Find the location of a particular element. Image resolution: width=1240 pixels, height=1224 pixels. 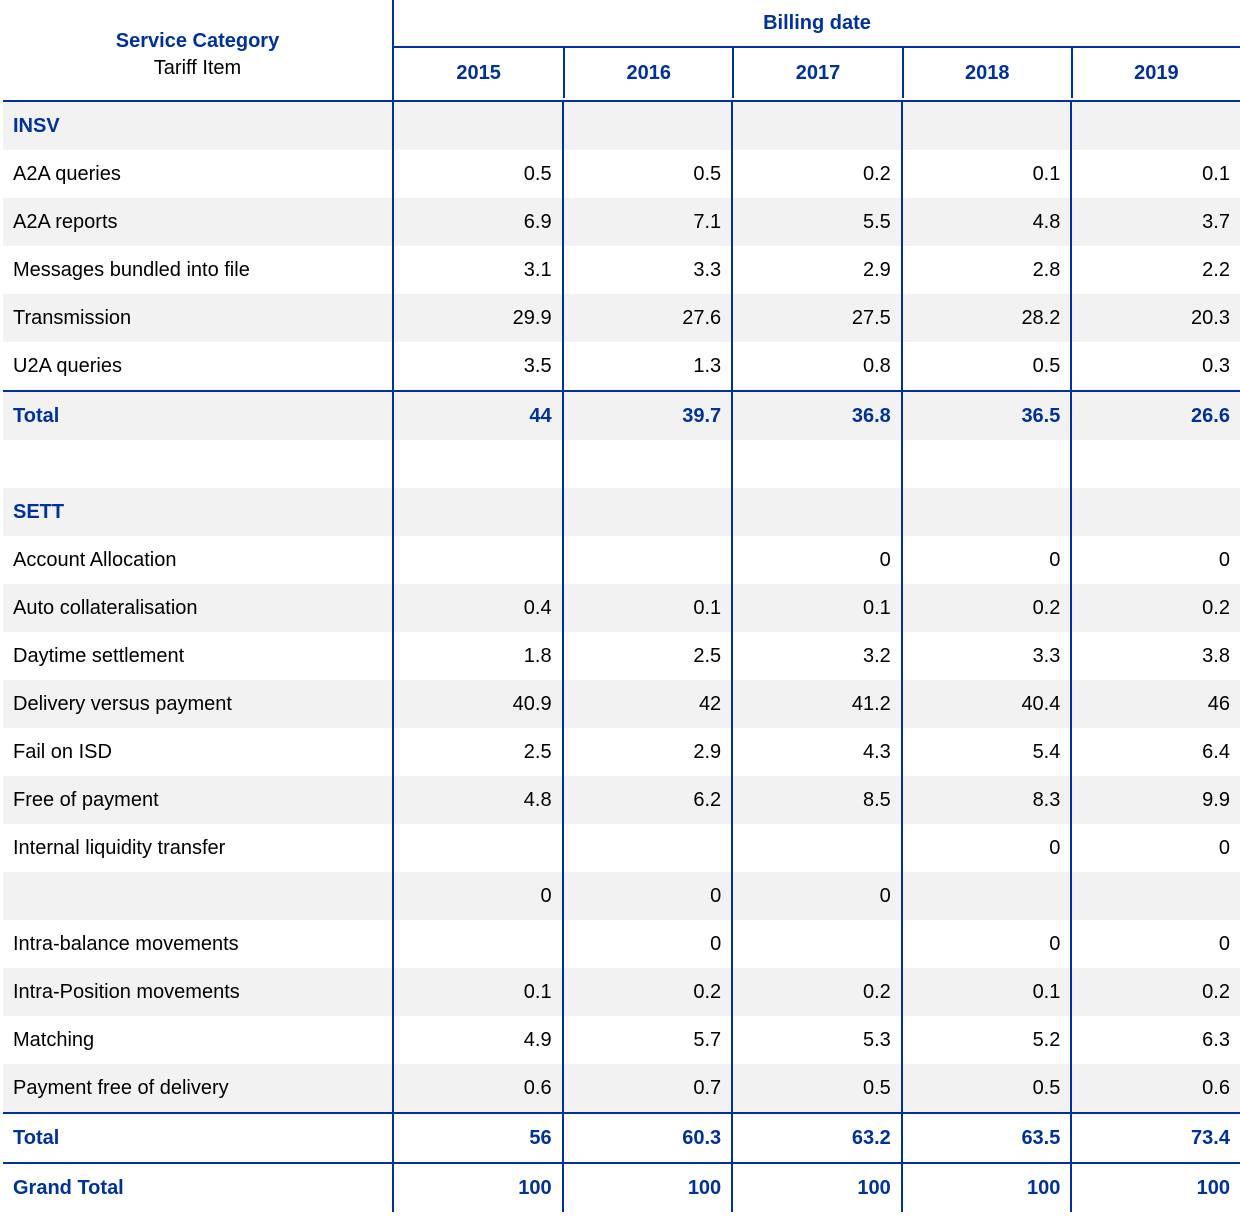

total-row: Total 44 39.7 36.8 36.5 26.6 is located at coordinates (621, 415).